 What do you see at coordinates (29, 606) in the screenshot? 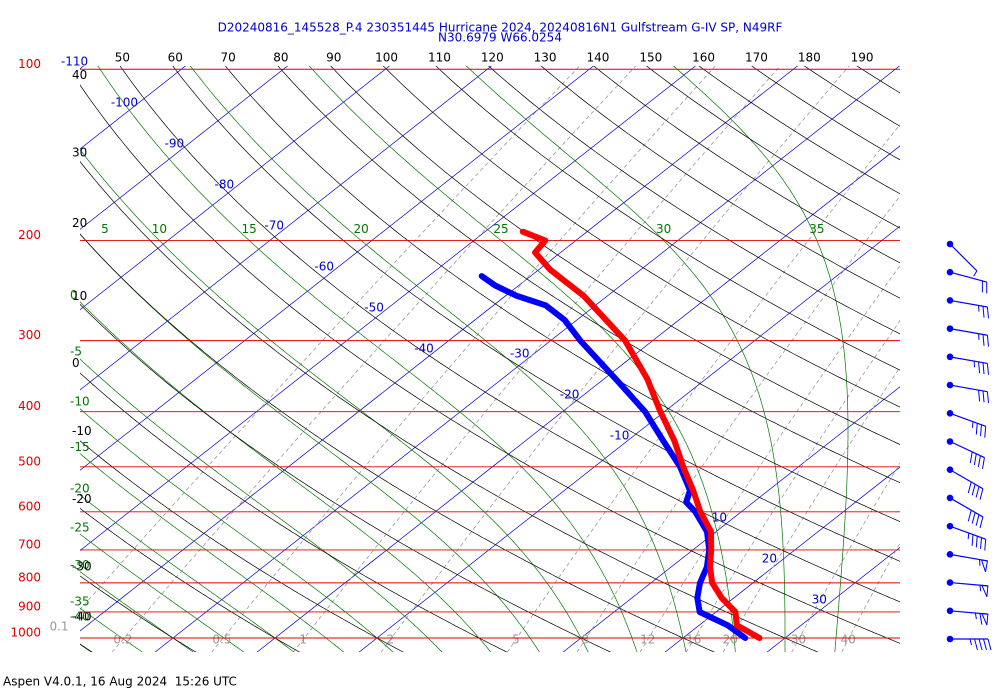
I see `isobar-label: 900` at bounding box center [29, 606].